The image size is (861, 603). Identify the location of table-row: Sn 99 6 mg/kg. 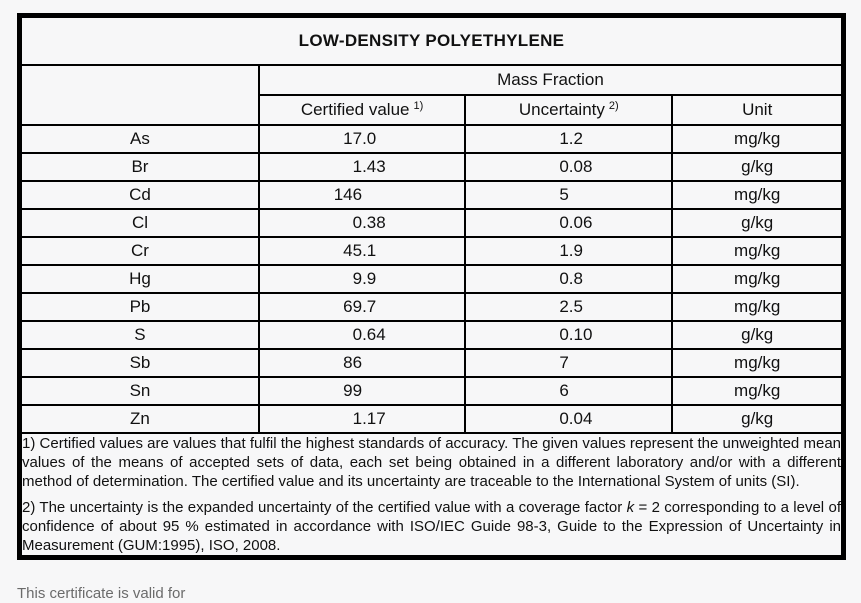
(431, 391).